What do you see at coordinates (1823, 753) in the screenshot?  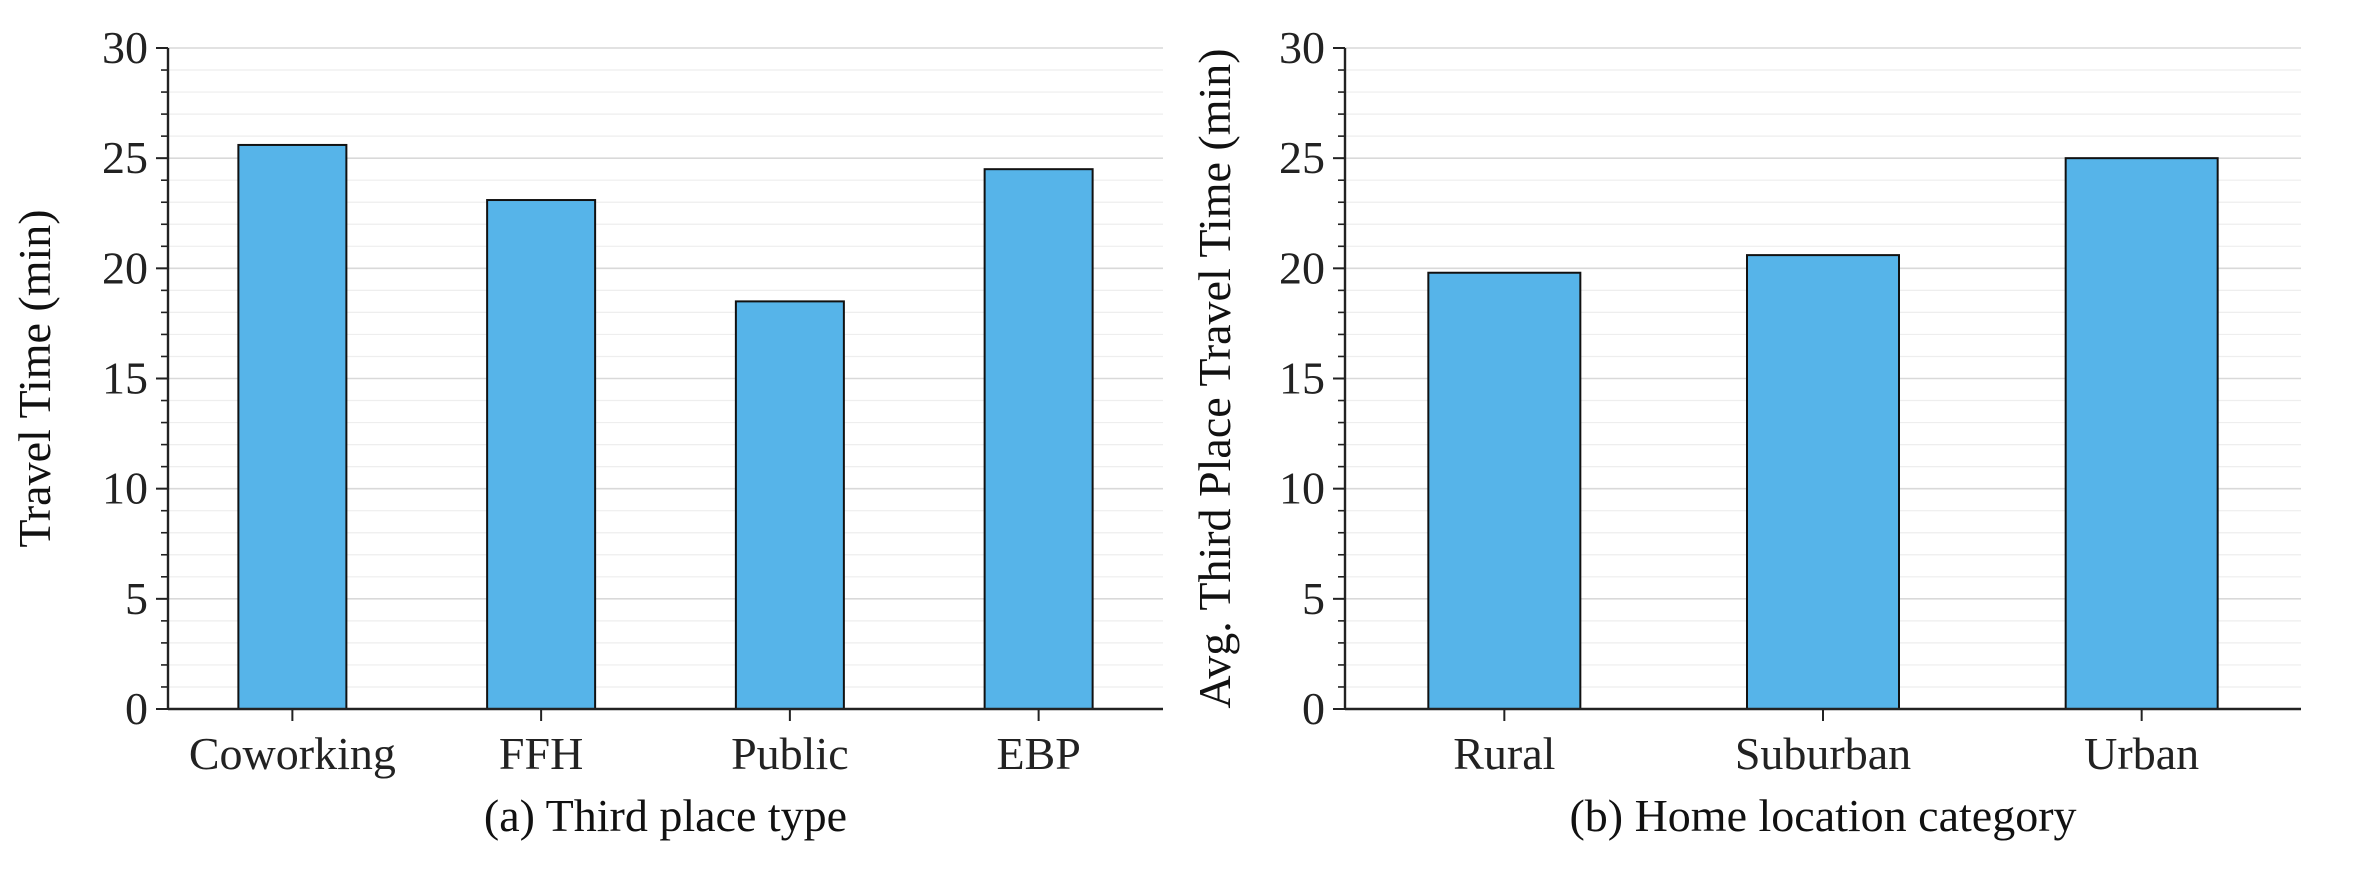 I see `x-tick-label: Suburban` at bounding box center [1823, 753].